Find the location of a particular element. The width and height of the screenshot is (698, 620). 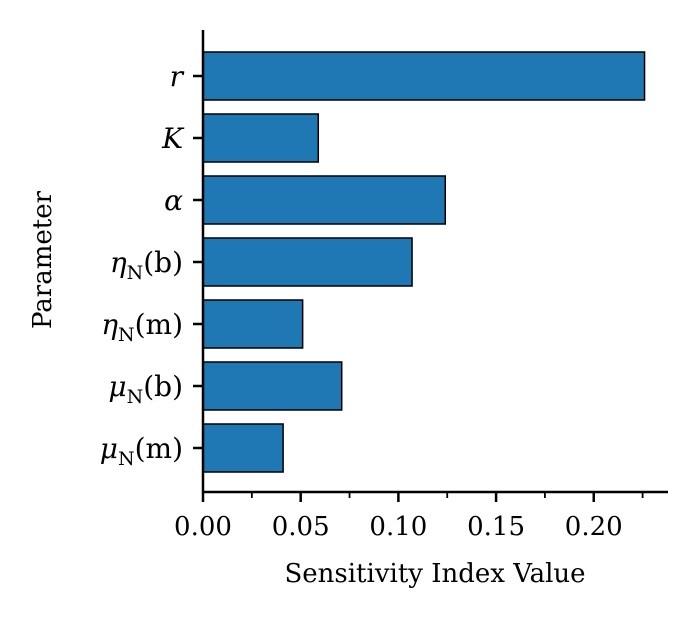

x-tick-label-1: 0.05 is located at coordinates (301, 527).